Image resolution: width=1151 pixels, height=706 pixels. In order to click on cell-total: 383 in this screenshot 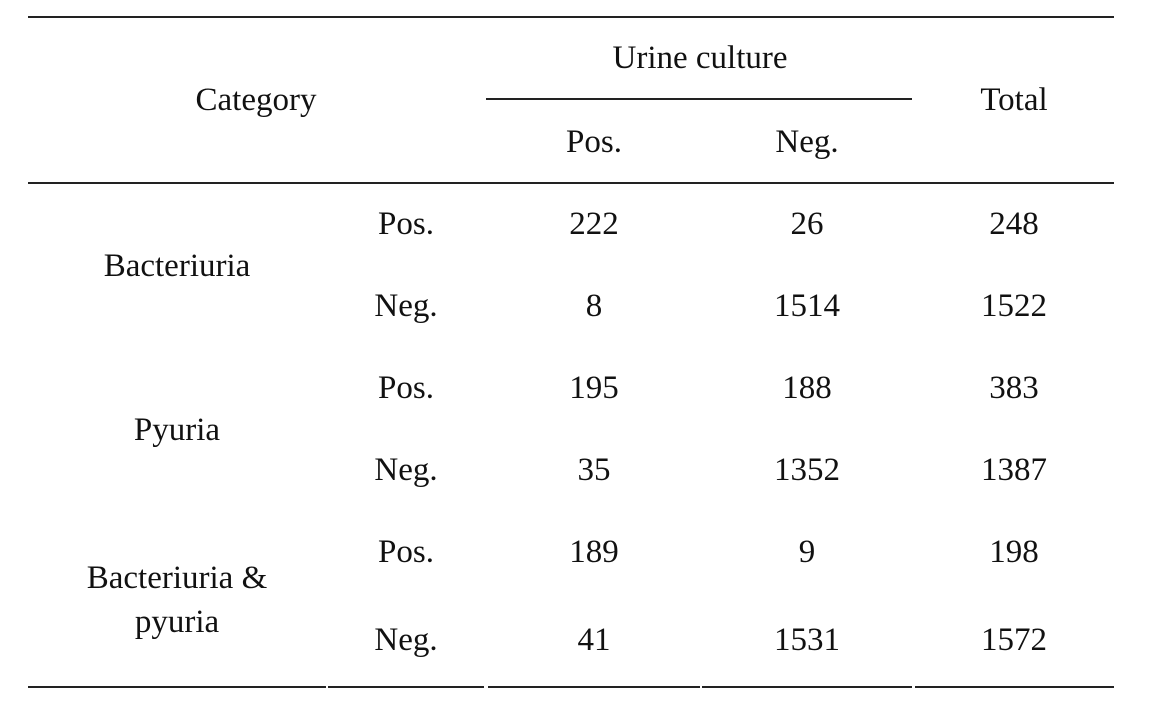, I will do `click(1014, 388)`.